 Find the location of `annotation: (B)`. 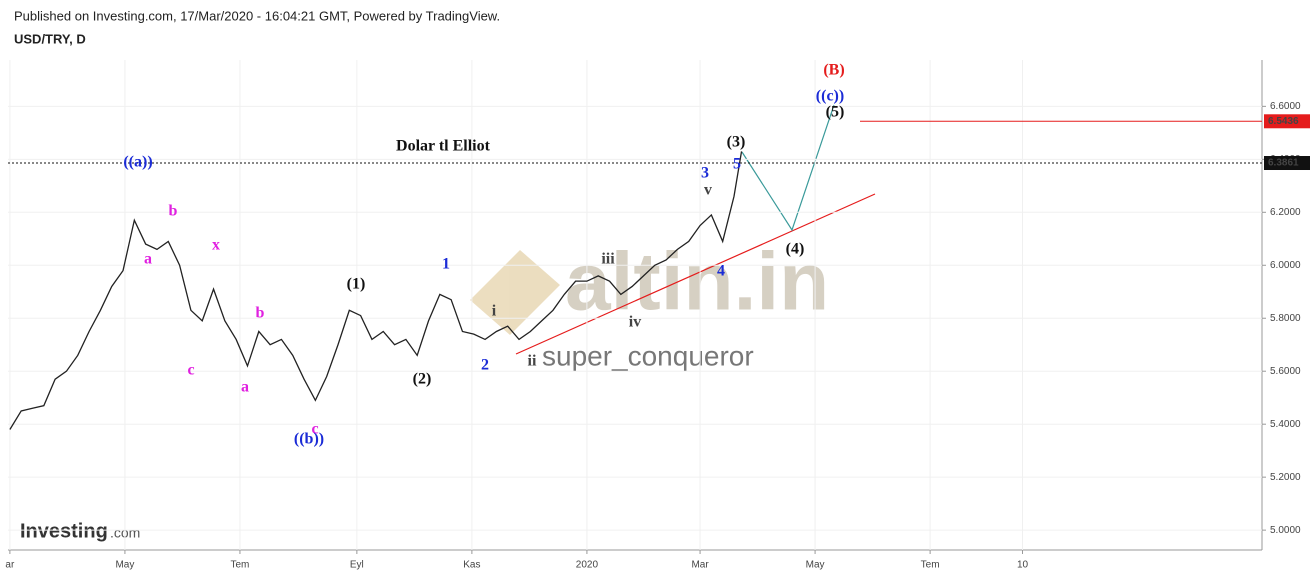

annotation: (B) is located at coordinates (833, 70).